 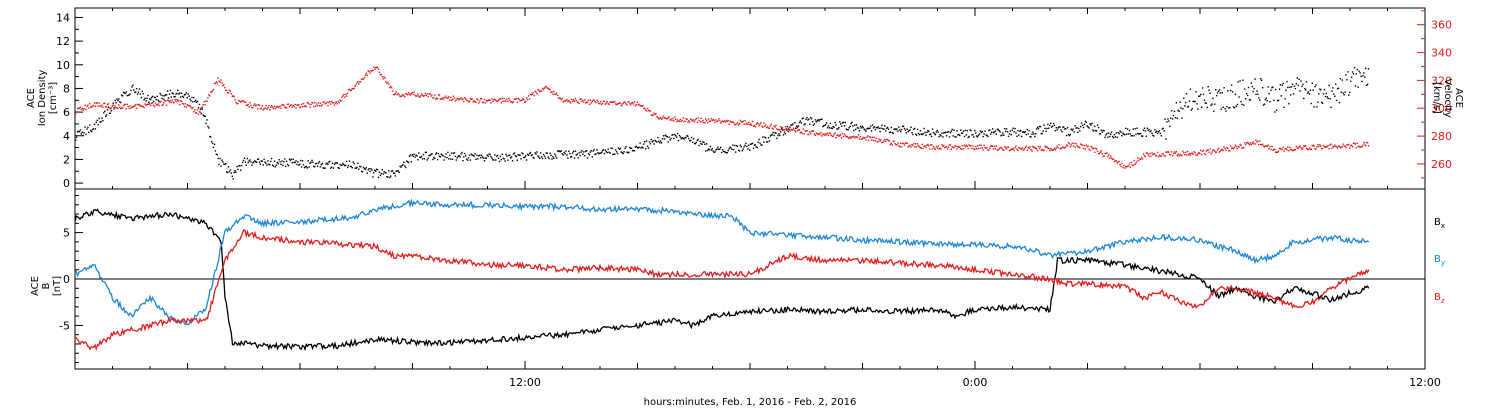 I want to click on velocity-tick-label: 300, so click(x=1441, y=108).